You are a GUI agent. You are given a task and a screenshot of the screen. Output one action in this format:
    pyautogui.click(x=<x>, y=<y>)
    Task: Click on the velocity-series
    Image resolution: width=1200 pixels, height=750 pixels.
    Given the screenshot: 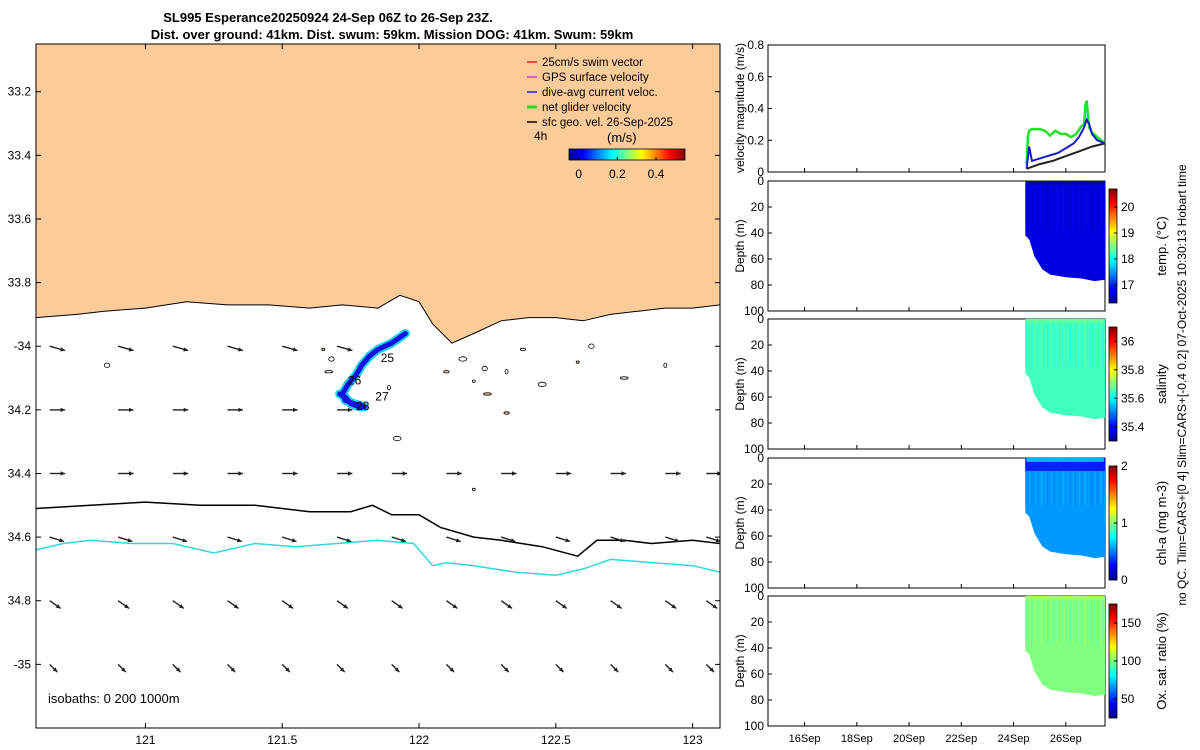 What is the action you would take?
    pyautogui.click(x=1065, y=135)
    